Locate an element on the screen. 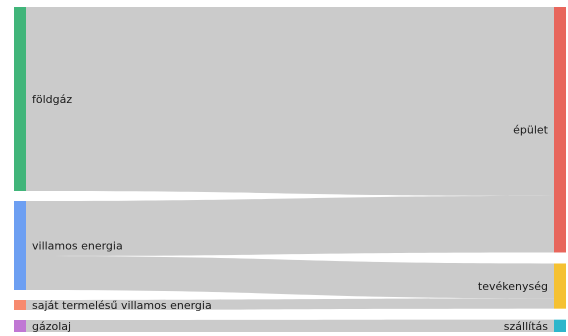 This screenshot has width=568, height=336. node-label-epulet: épület is located at coordinates (531, 130).